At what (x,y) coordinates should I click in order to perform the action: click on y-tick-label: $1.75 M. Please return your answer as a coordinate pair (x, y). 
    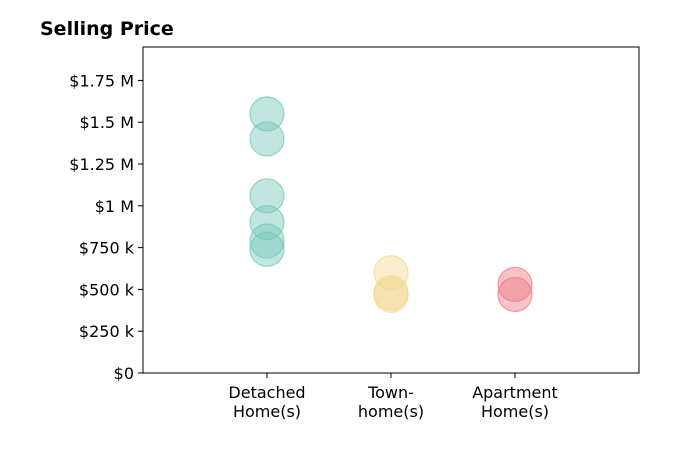
    Looking at the image, I should click on (101, 80).